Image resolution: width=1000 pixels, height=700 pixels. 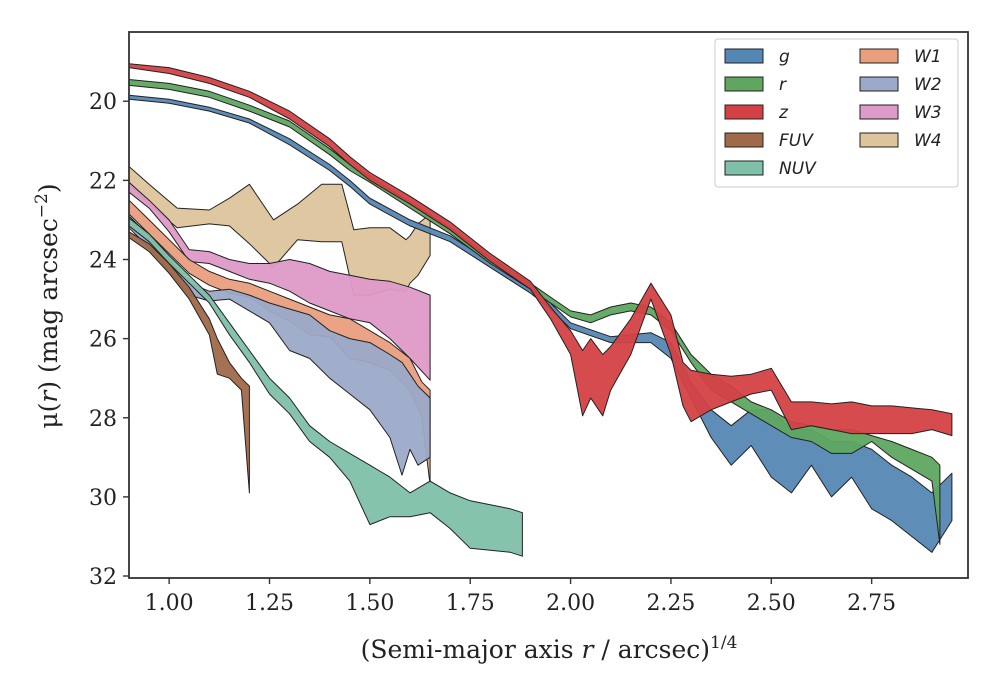 I want to click on legend-label-r: r, so click(x=783, y=85).